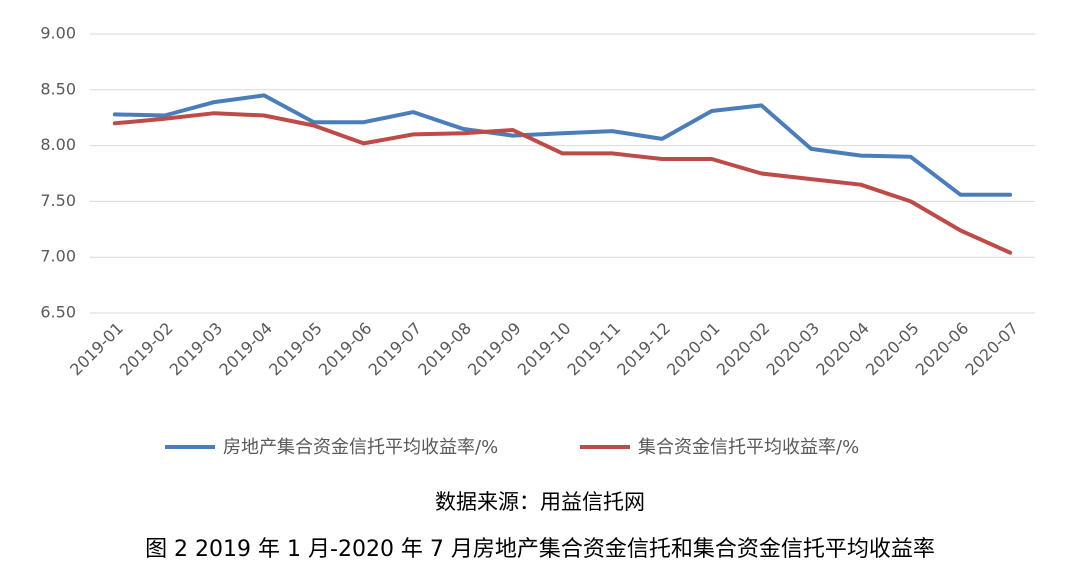 Image resolution: width=1080 pixels, height=581 pixels. I want to click on x-tick-label: 2019-06, so click(345, 349).